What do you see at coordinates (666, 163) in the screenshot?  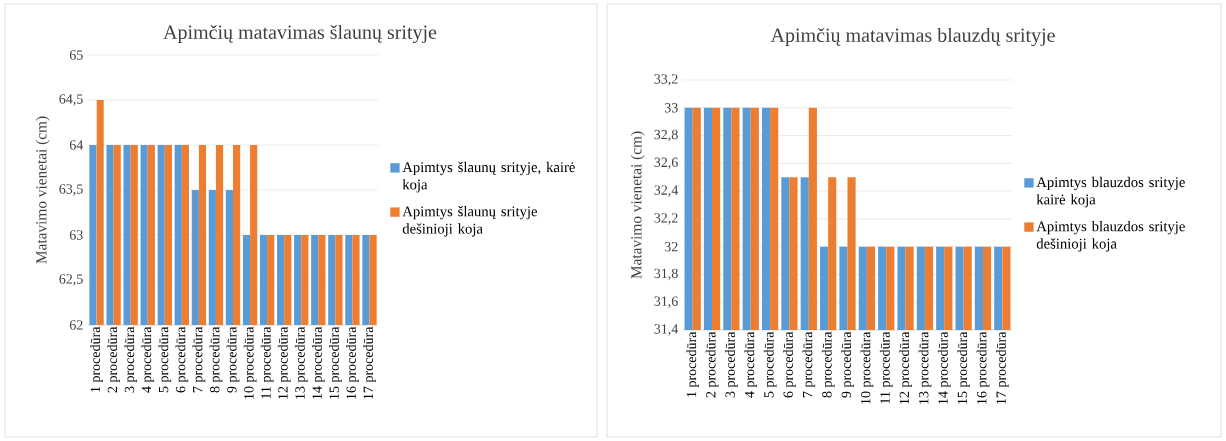 I see `y-tick-label: 32,6` at bounding box center [666, 163].